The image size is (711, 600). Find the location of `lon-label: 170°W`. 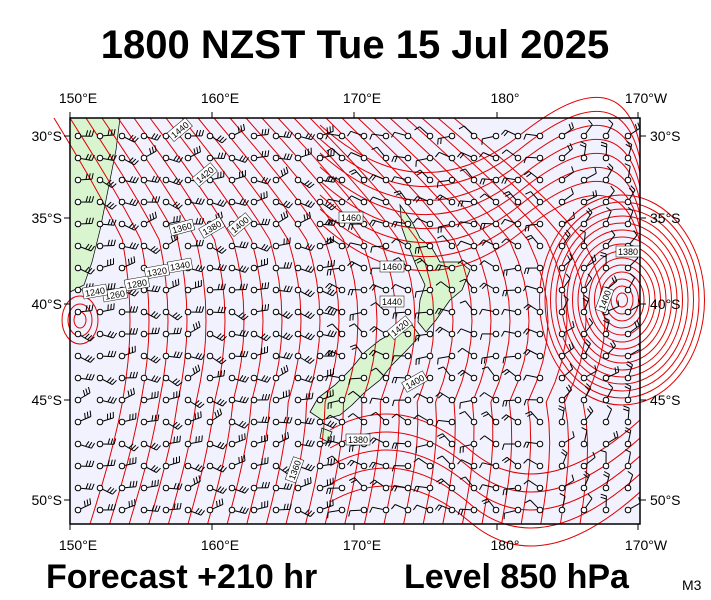

lon-label: 170°W is located at coordinates (646, 545).